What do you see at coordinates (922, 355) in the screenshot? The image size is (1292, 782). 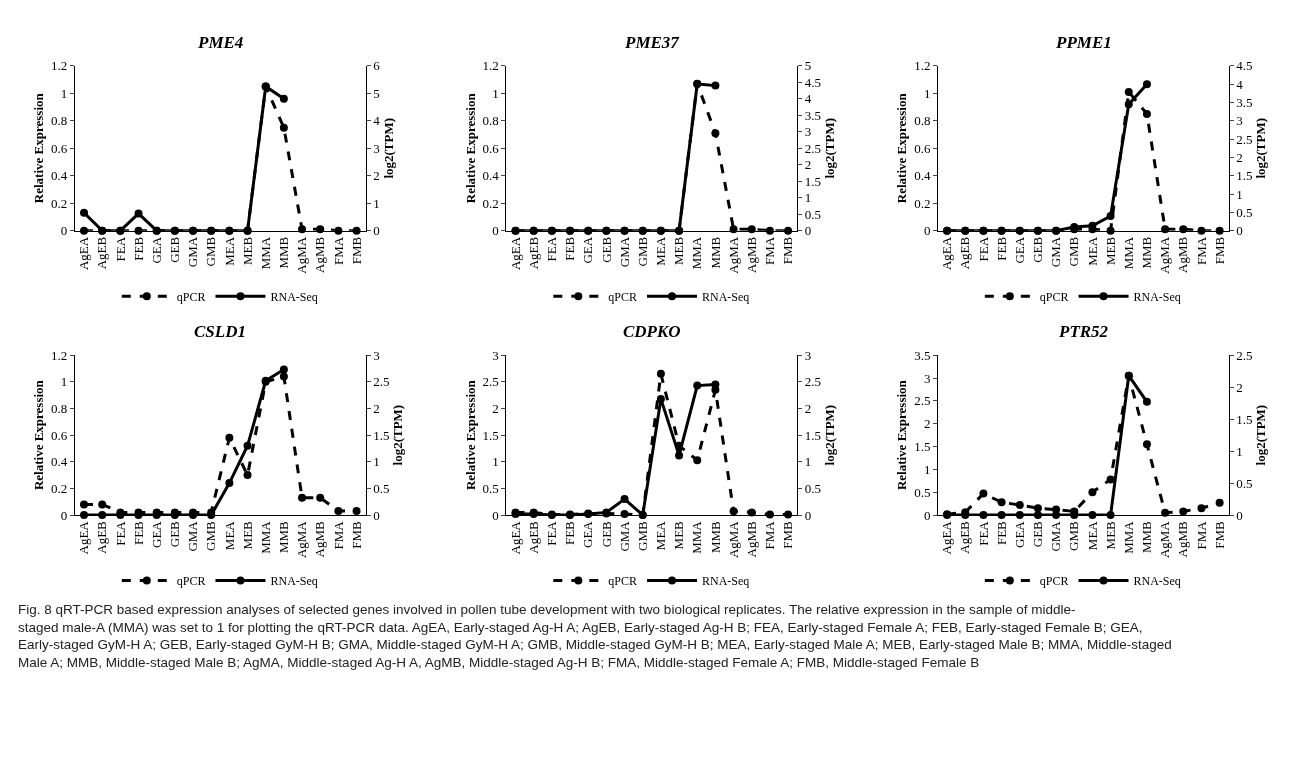 I see `y-tick-label: 3.5` at bounding box center [922, 355].